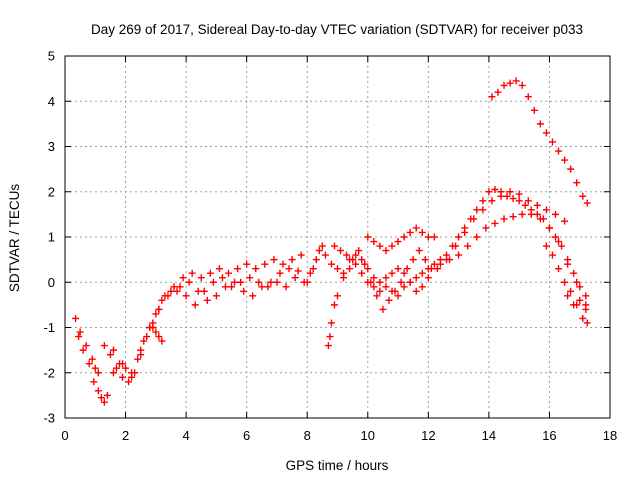 The image size is (640, 480). I want to click on x-tick-label: 4, so click(185, 435).